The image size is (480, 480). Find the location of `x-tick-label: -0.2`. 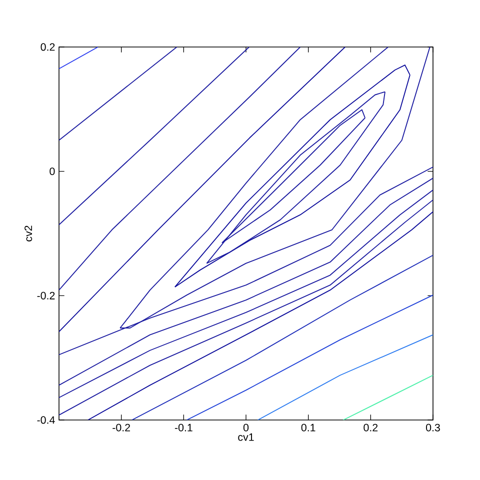

x-tick-label: -0.2 is located at coordinates (121, 428).